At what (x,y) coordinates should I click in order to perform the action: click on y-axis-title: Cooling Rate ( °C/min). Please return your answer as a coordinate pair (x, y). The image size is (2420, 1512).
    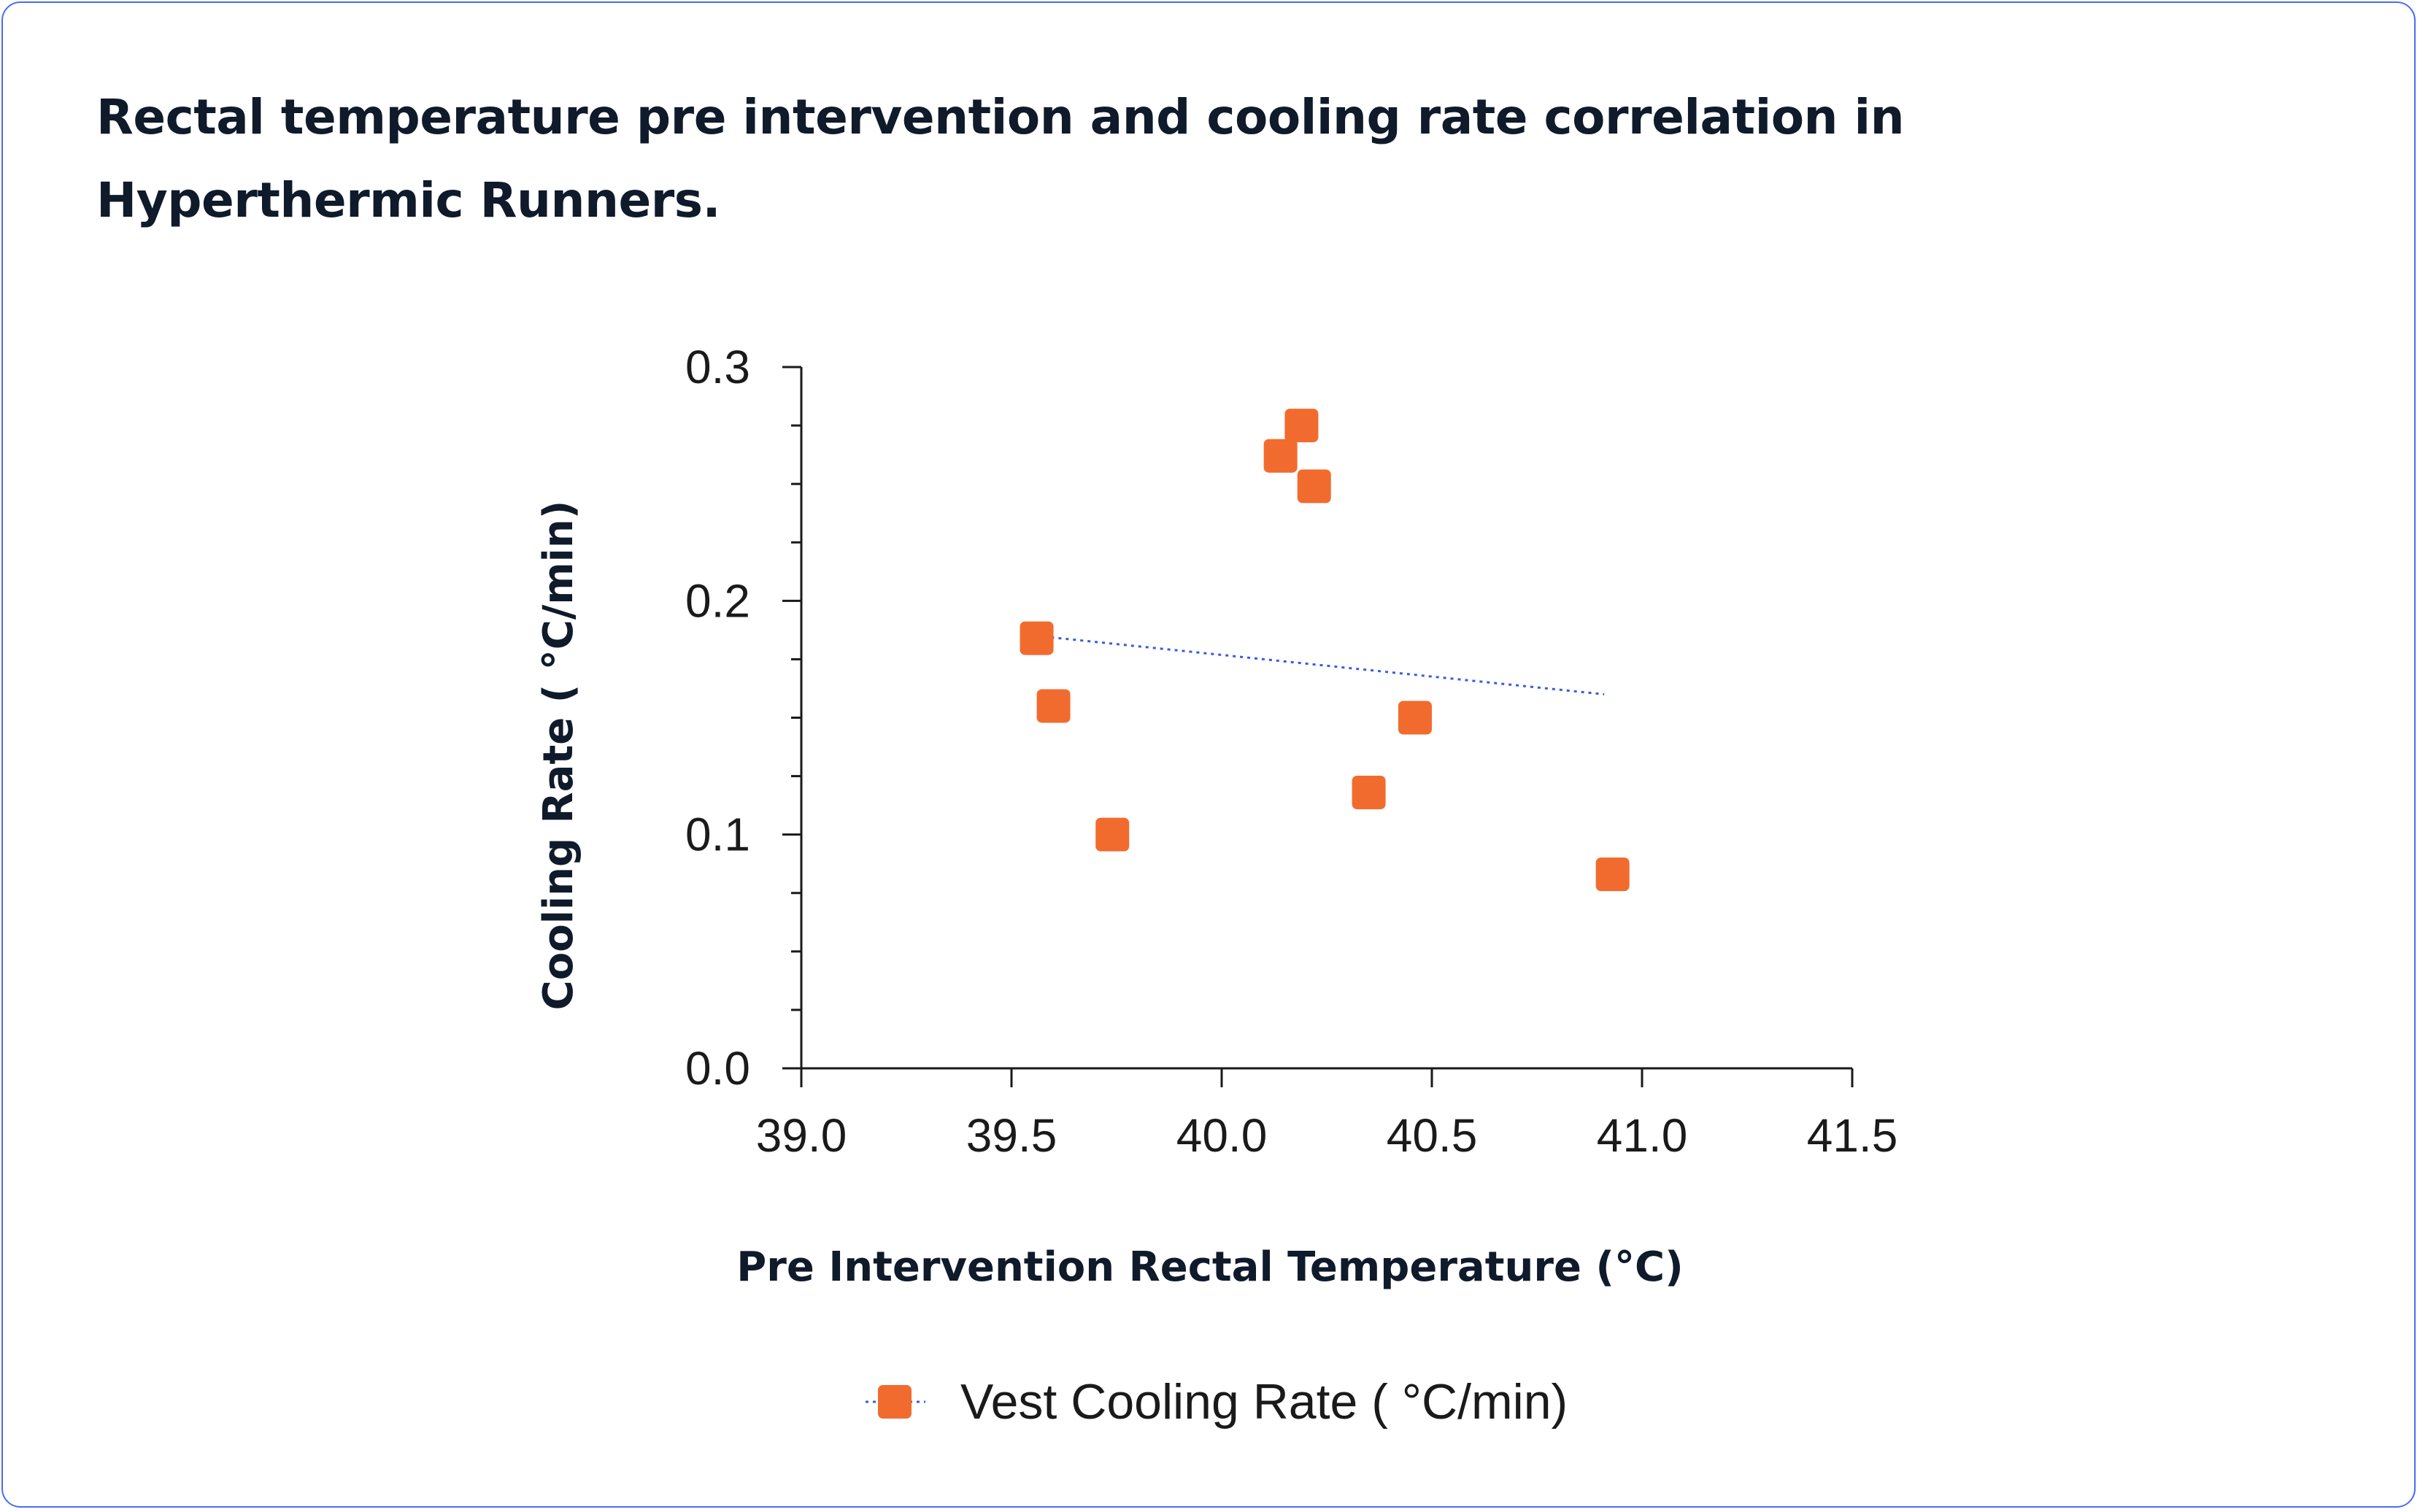
    Looking at the image, I should click on (558, 756).